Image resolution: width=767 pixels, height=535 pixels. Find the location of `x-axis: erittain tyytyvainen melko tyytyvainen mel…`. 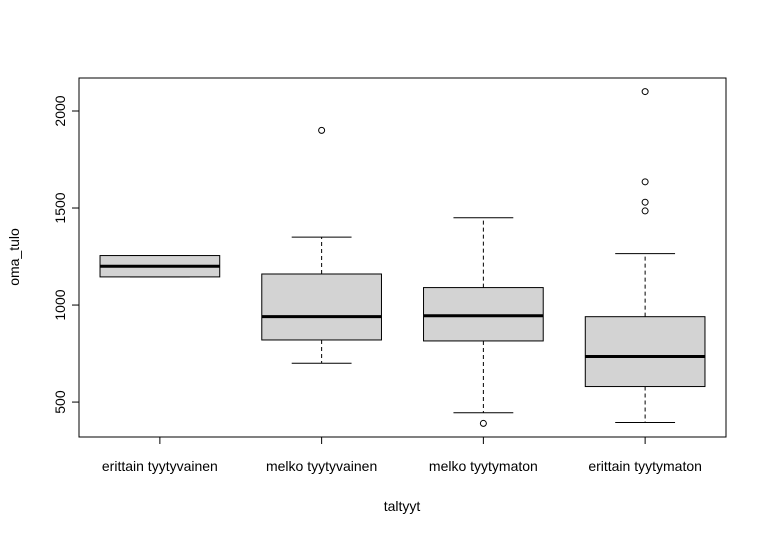

x-axis: erittain tyytyvainen melko tyytyvainen mel… is located at coordinates (402, 455).